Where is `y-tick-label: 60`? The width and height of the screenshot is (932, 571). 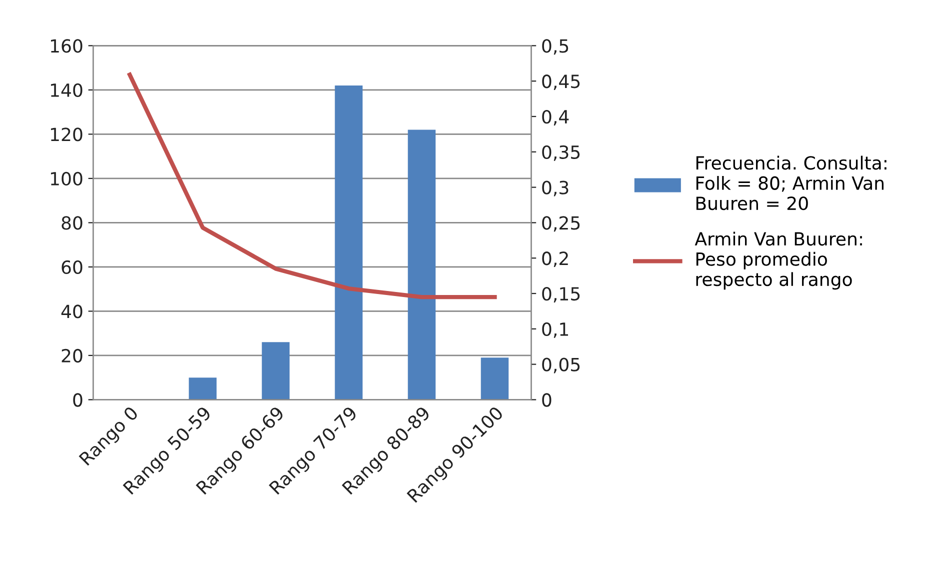 y-tick-label: 60 is located at coordinates (72, 267).